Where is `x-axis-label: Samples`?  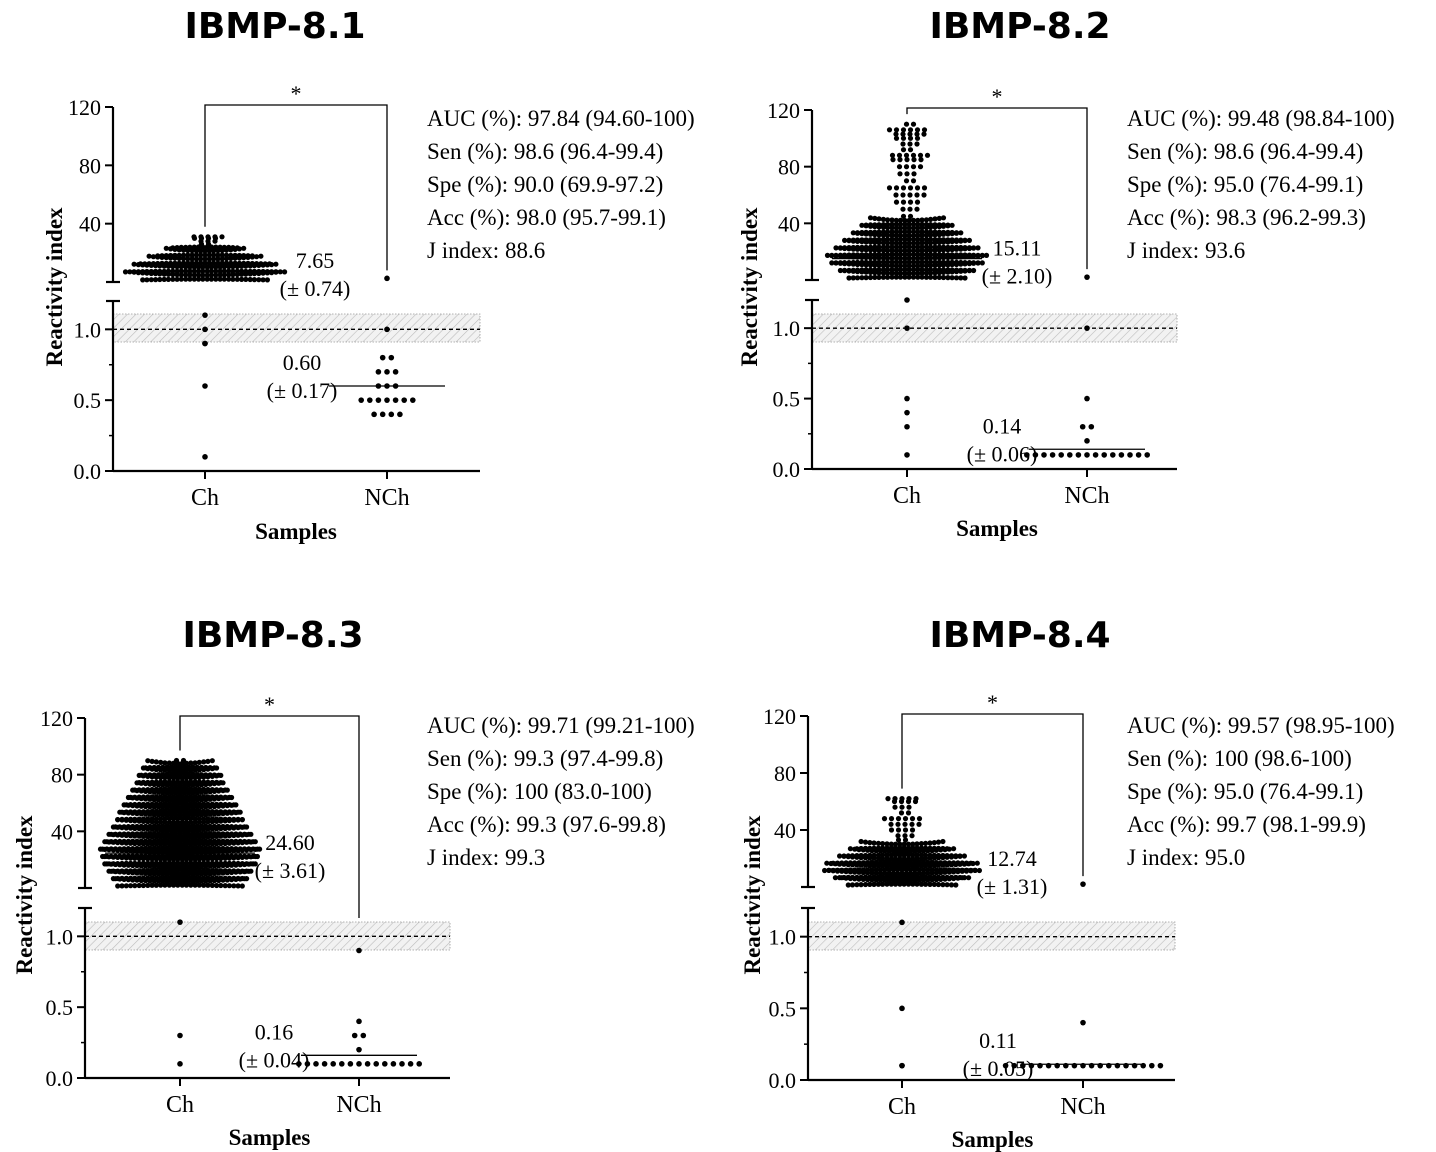
x-axis-label: Samples is located at coordinates (993, 1139).